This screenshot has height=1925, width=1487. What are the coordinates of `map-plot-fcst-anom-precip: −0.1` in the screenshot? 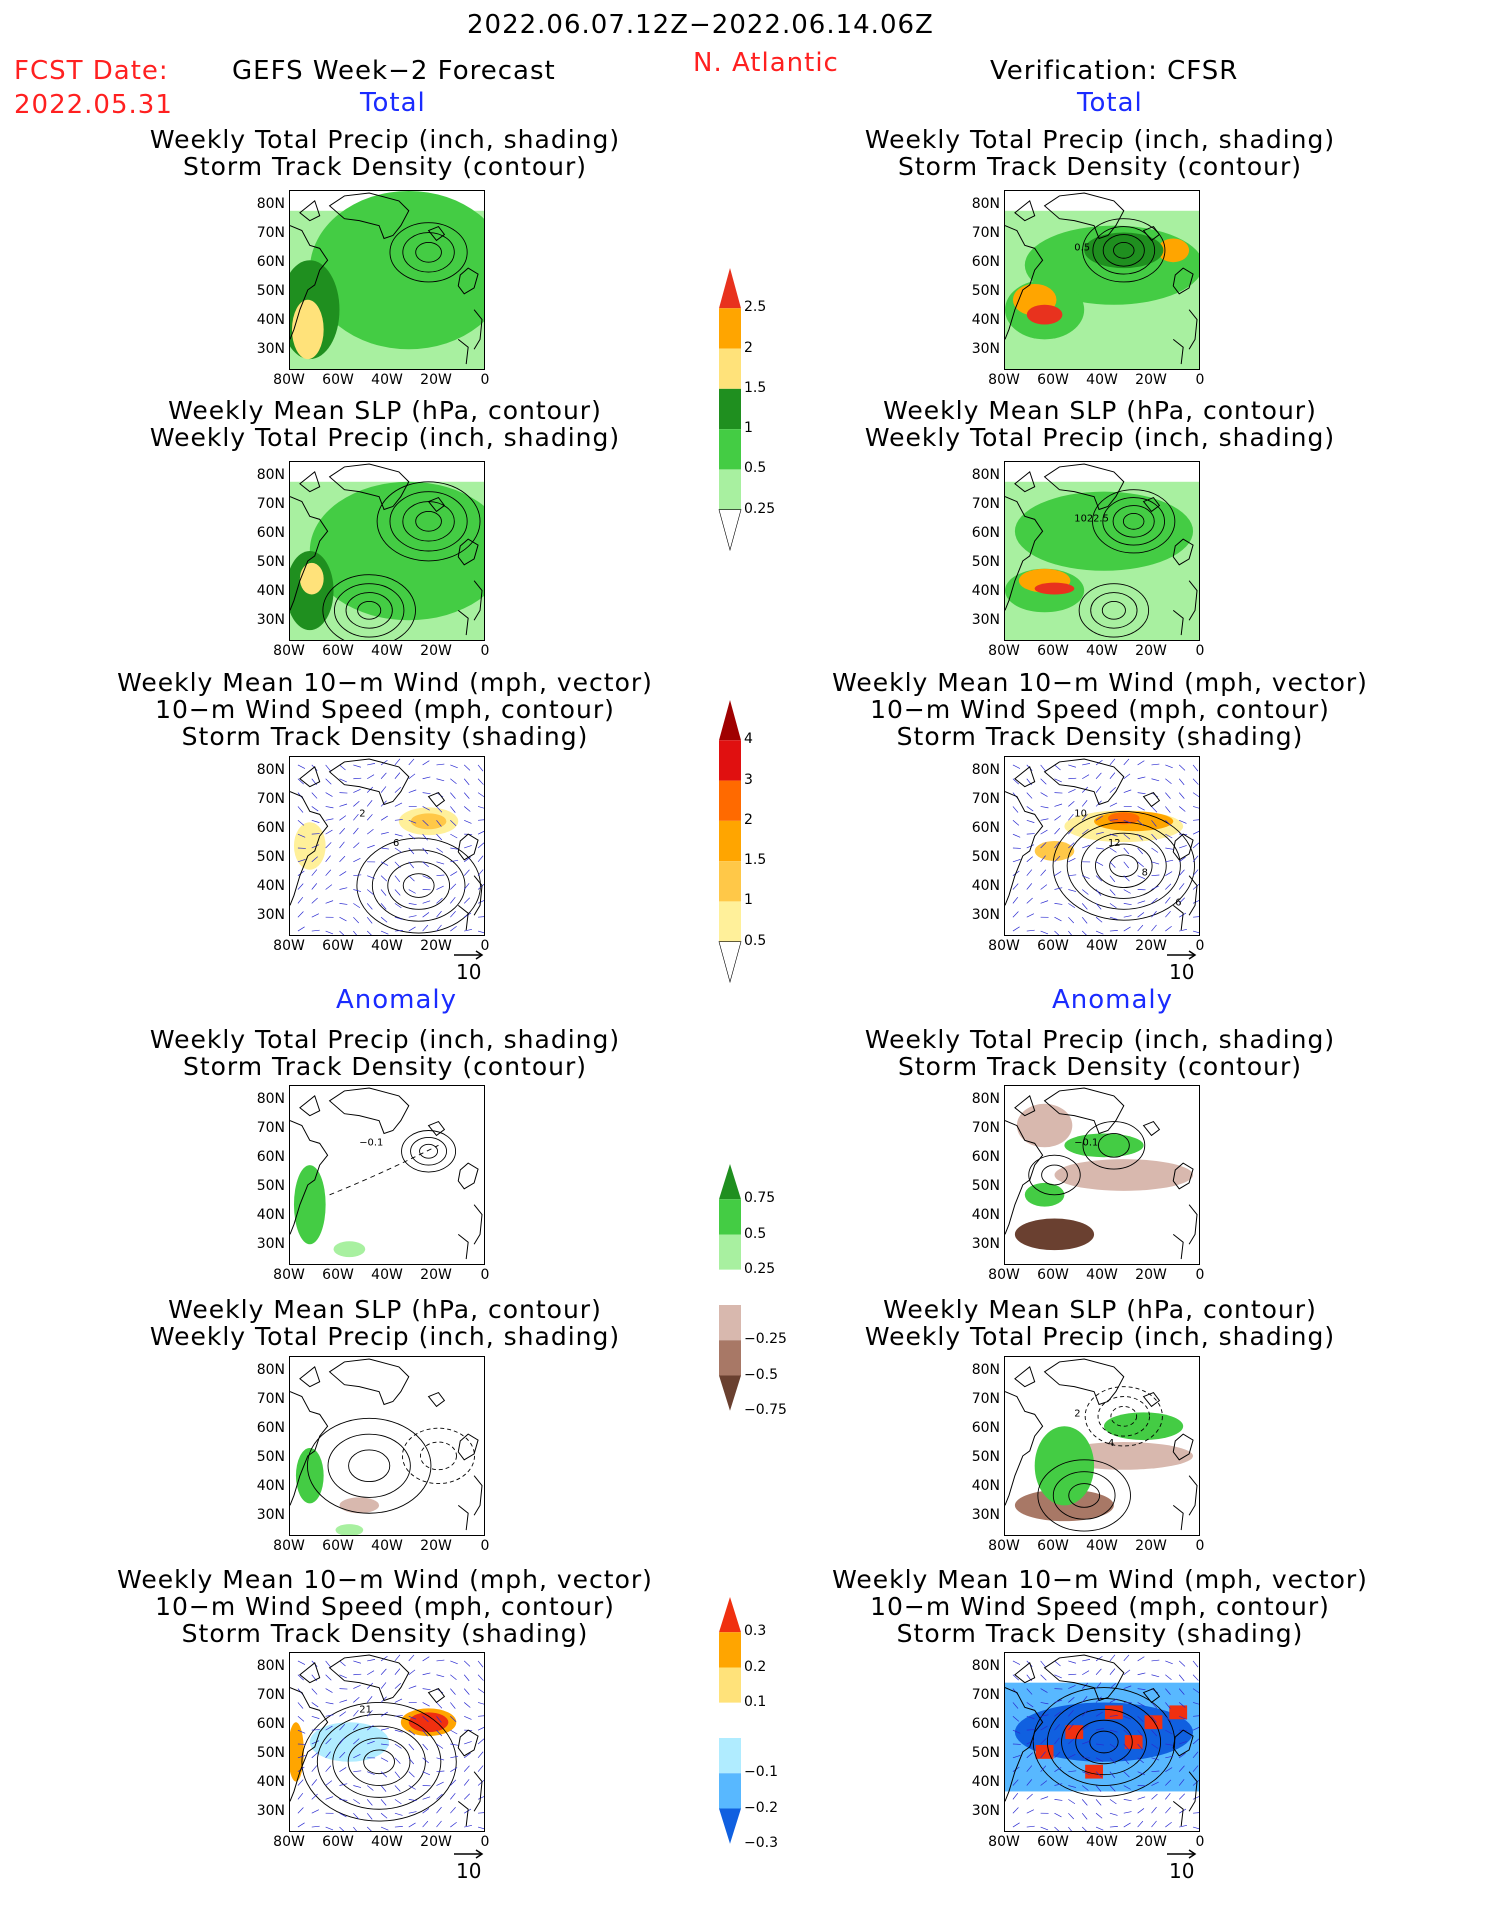 It's located at (386, 1173).